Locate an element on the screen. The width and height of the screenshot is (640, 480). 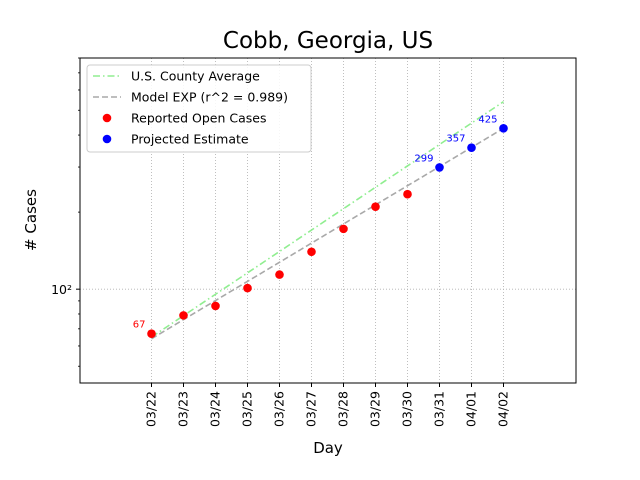
data-label: 299 is located at coordinates (423, 158).